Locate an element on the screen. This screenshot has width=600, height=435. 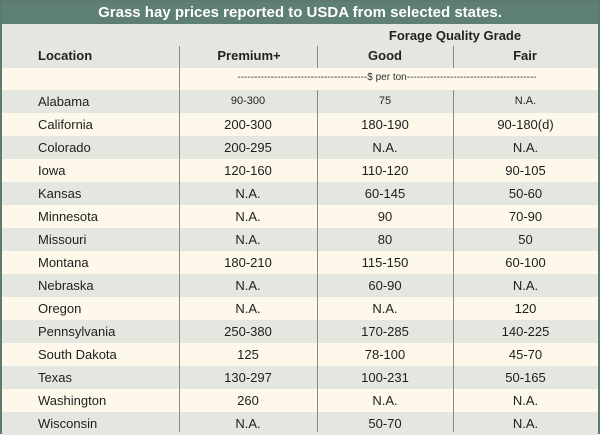
table-row: Iowa 120-160 110-120 90-105 is located at coordinates (300, 170).